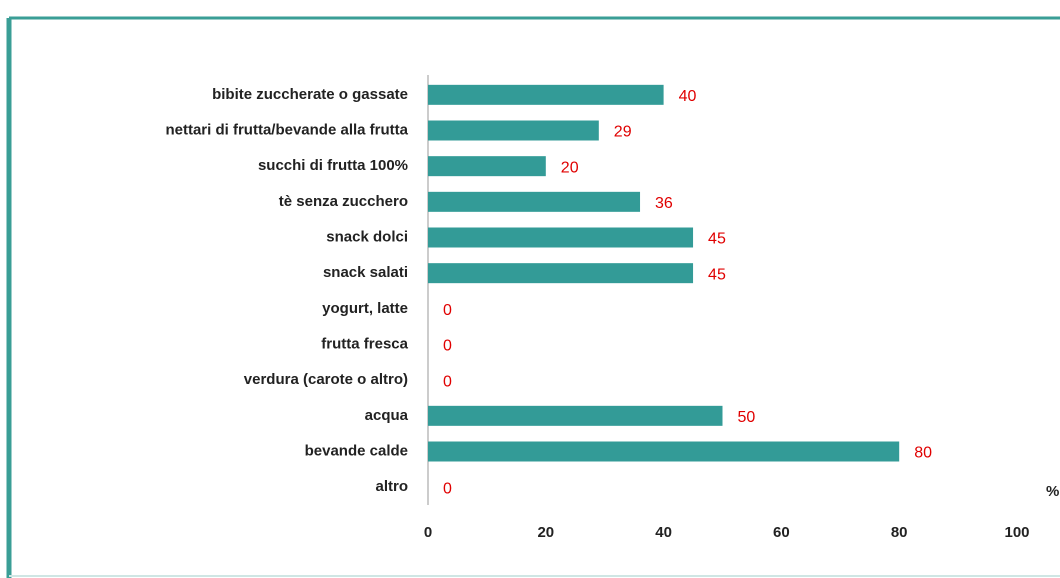 This screenshot has width=1060, height=578. I want to click on y-tick-label: bevande calde, so click(356, 450).